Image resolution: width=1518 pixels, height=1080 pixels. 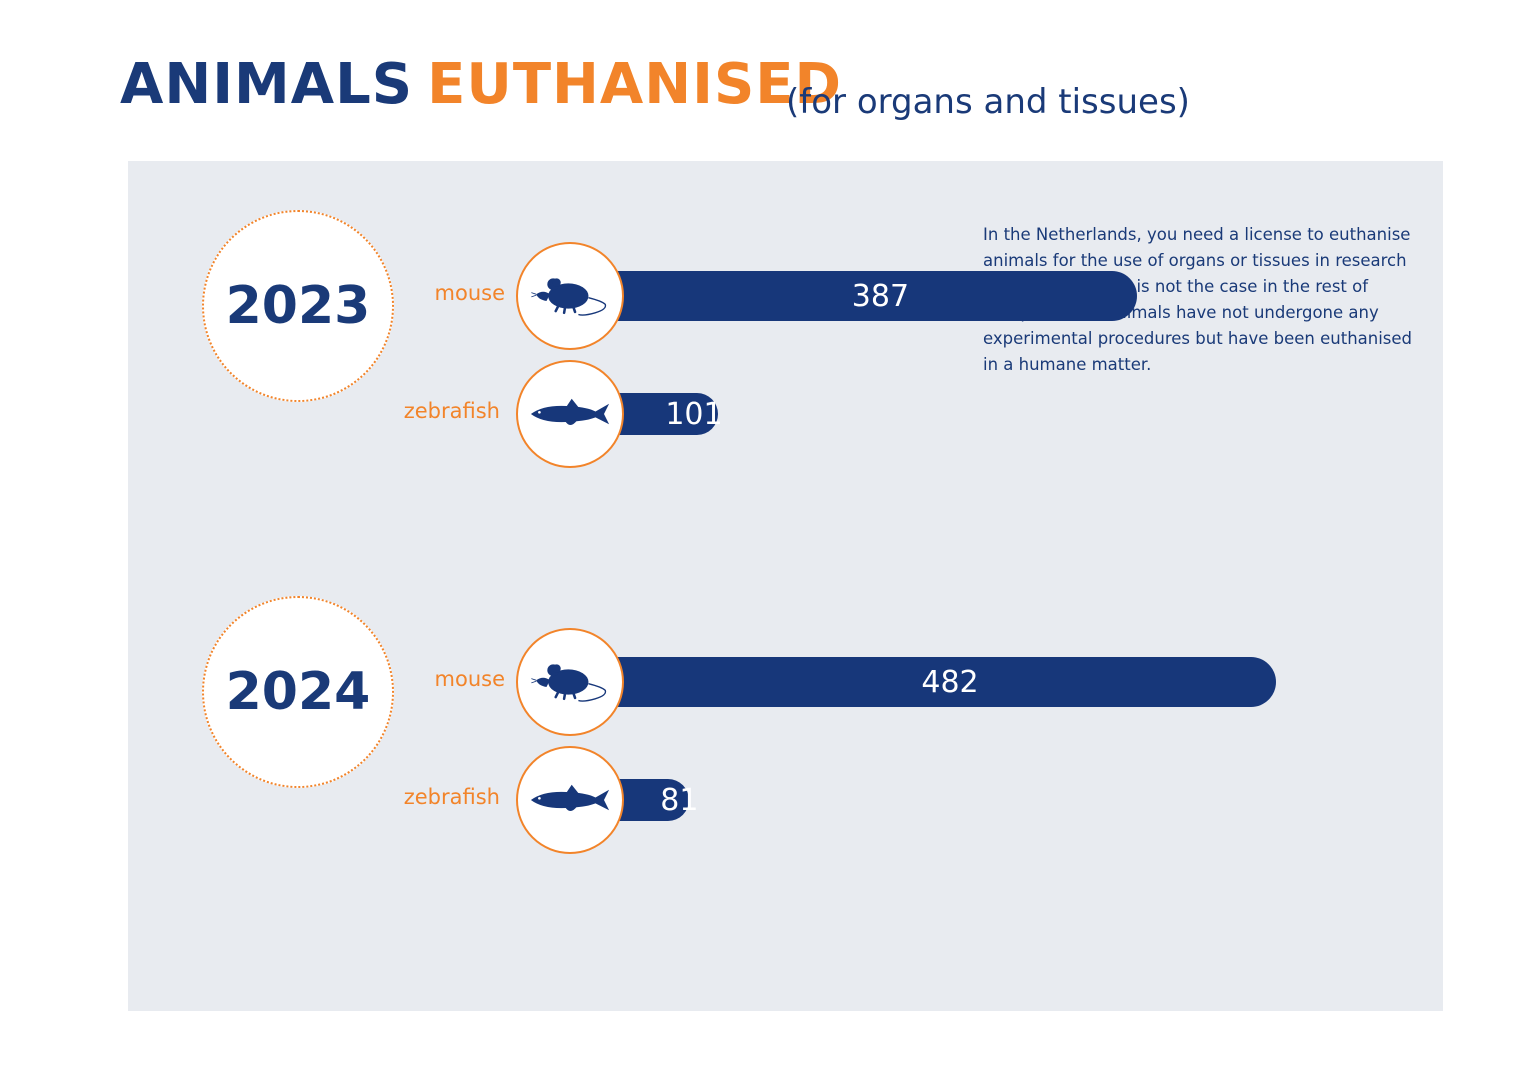 I want to click on bar-value-label: 81, so click(x=679, y=800).